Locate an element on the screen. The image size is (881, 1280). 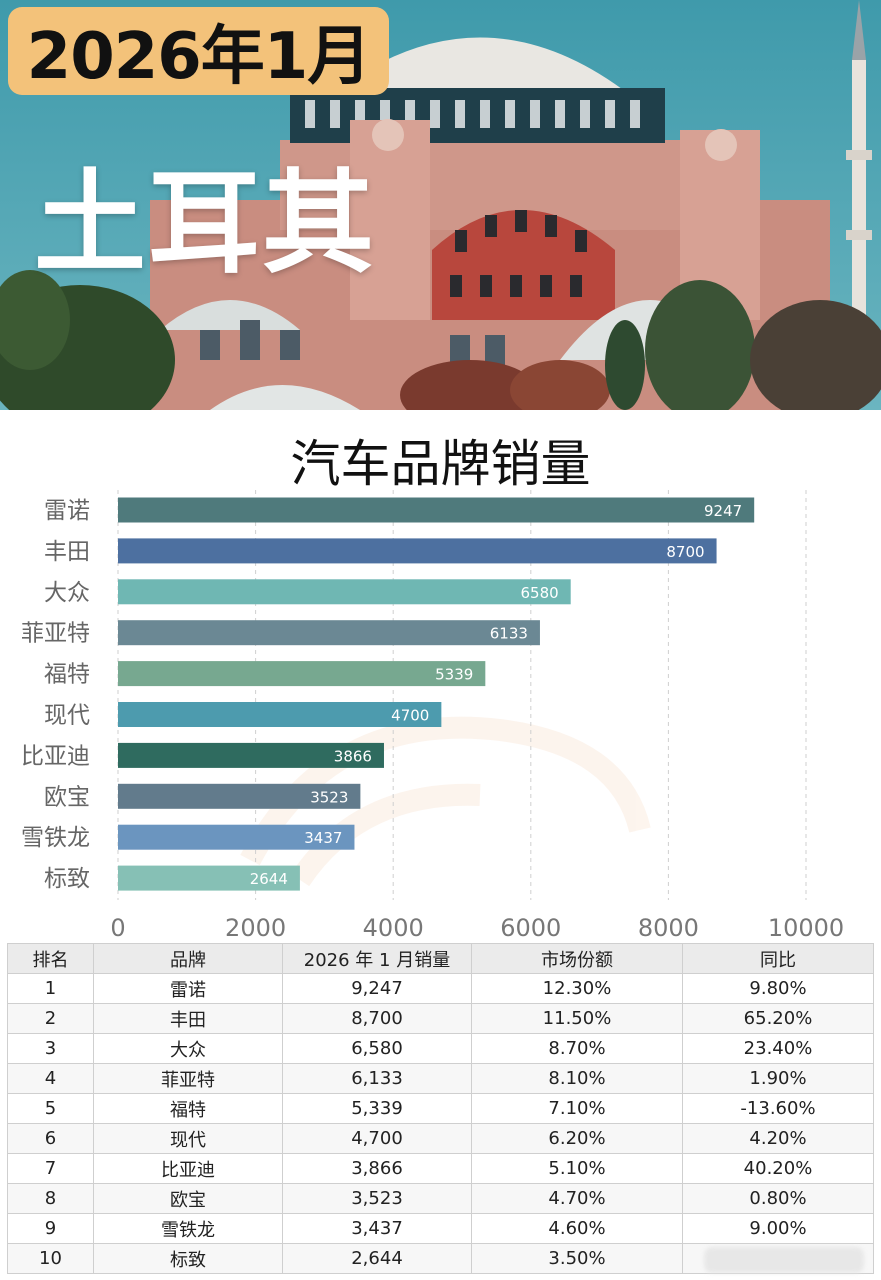
table-cell: 7.10% is located at coordinates (577, 1108).